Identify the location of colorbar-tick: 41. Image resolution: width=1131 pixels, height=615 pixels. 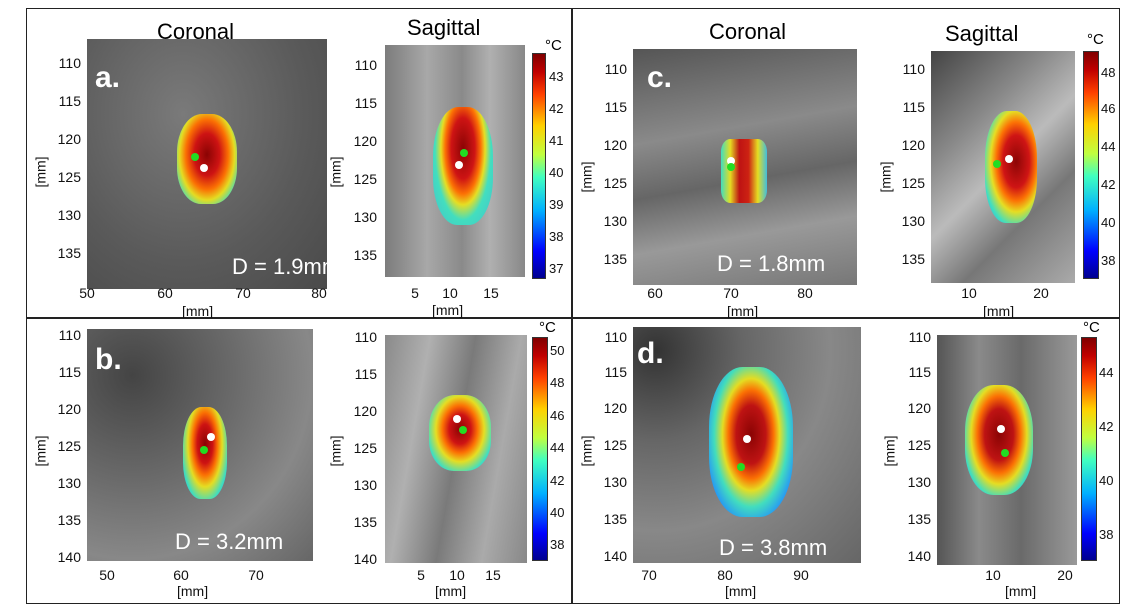
(556, 140).